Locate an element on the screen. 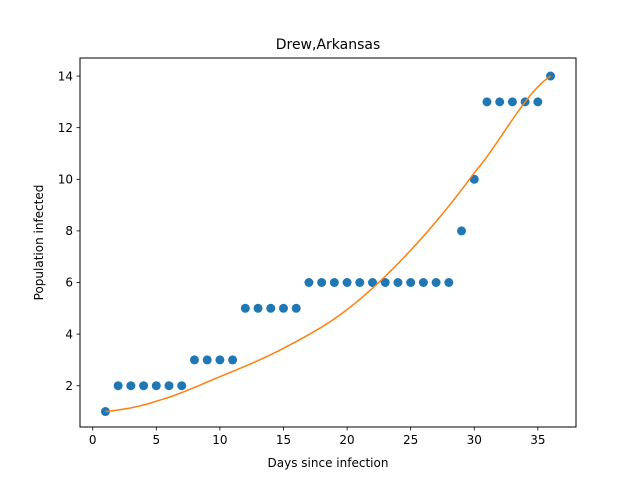 Image resolution: width=640 pixels, height=480 pixels. y-tick-label: 2 is located at coordinates (69, 386).